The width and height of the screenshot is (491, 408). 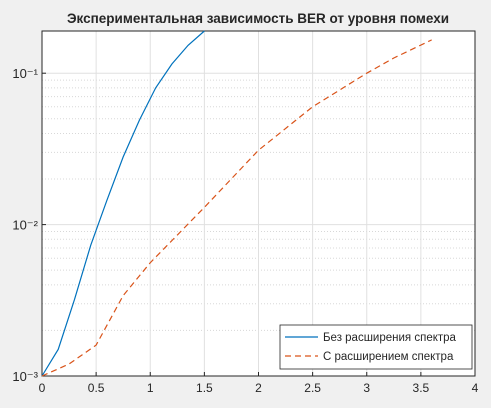 I want to click on x-tick-label: 3, so click(x=366, y=388).